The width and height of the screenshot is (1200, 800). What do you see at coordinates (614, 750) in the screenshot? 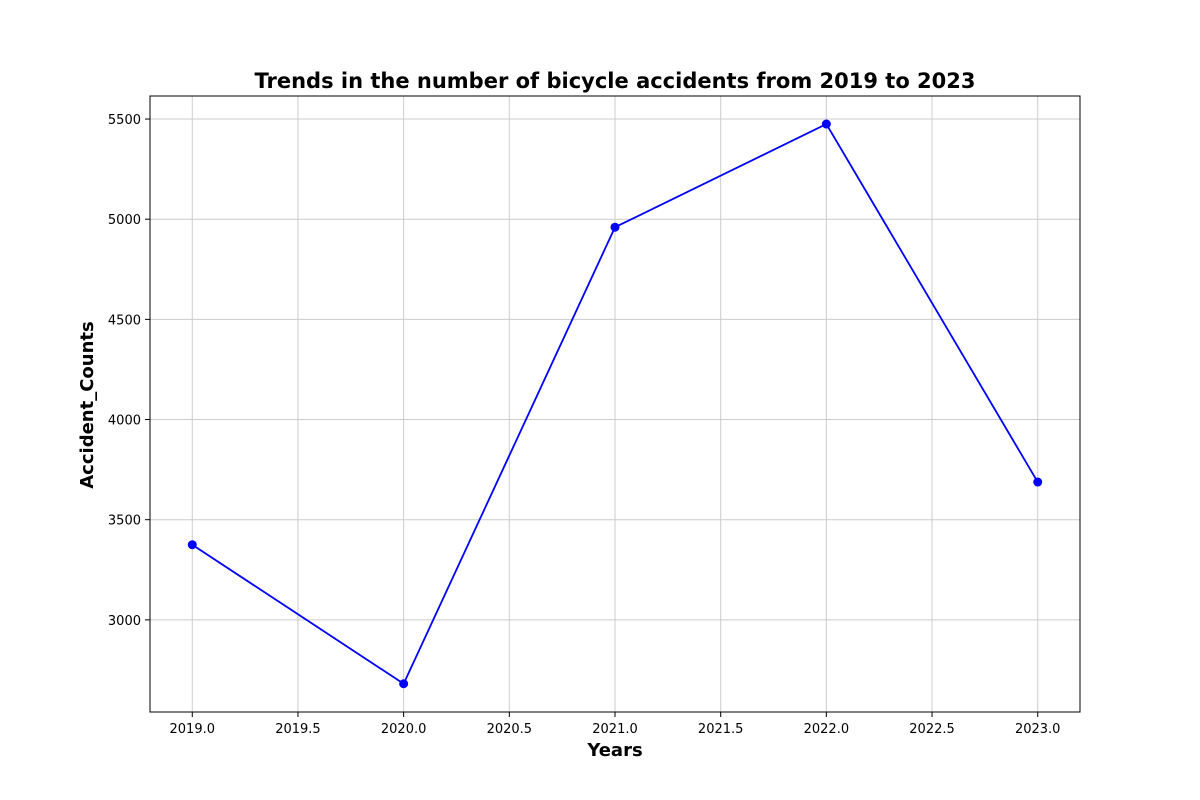
I see `x-axis-title: Years` at bounding box center [614, 750].